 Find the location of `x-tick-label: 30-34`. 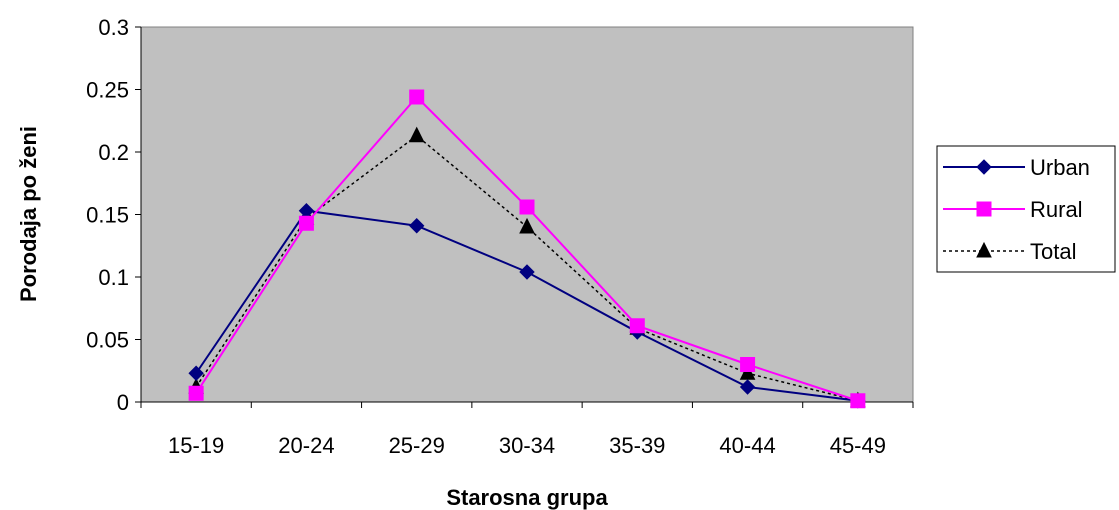

x-tick-label: 30-34 is located at coordinates (527, 445).